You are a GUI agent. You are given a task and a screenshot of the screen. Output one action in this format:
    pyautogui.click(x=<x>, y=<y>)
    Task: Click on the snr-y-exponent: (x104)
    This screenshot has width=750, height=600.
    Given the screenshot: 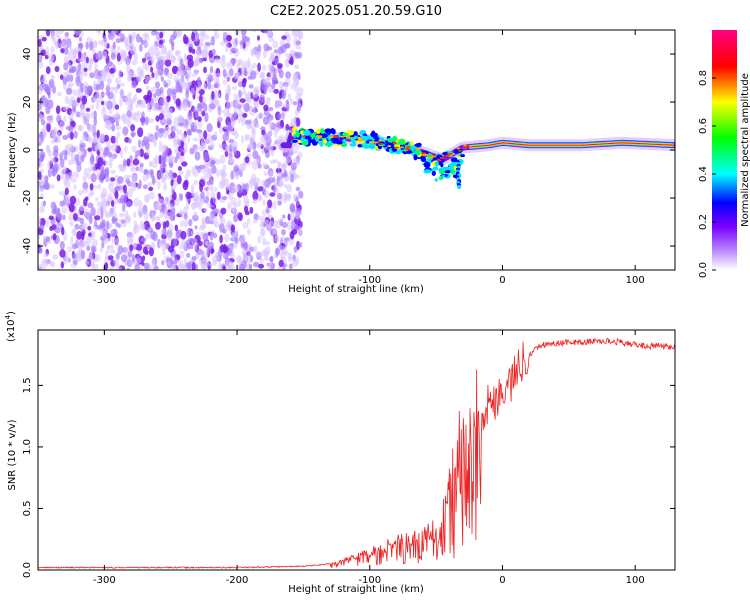 What is the action you would take?
    pyautogui.click(x=10, y=326)
    